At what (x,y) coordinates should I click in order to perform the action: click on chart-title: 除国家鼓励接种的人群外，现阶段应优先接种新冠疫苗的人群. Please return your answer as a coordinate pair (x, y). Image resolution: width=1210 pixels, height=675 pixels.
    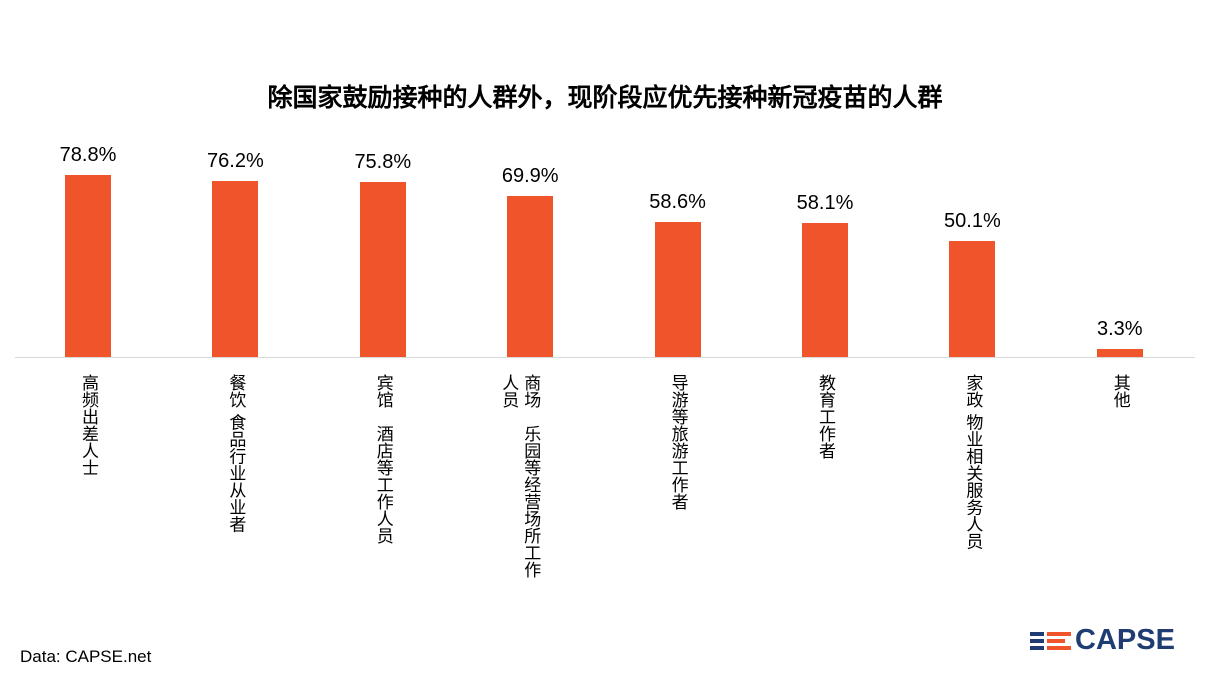
    Looking at the image, I should click on (605, 97).